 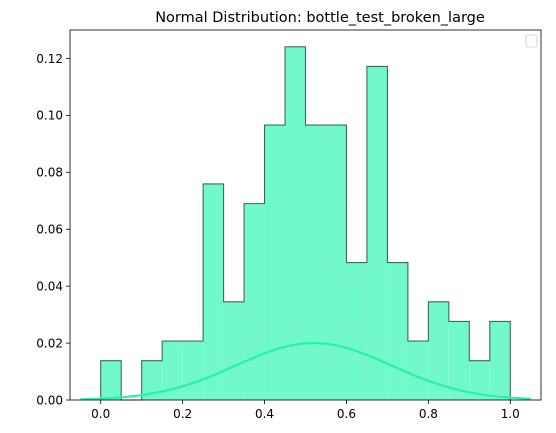 I want to click on x-tick-label: 0.6, so click(x=346, y=414).